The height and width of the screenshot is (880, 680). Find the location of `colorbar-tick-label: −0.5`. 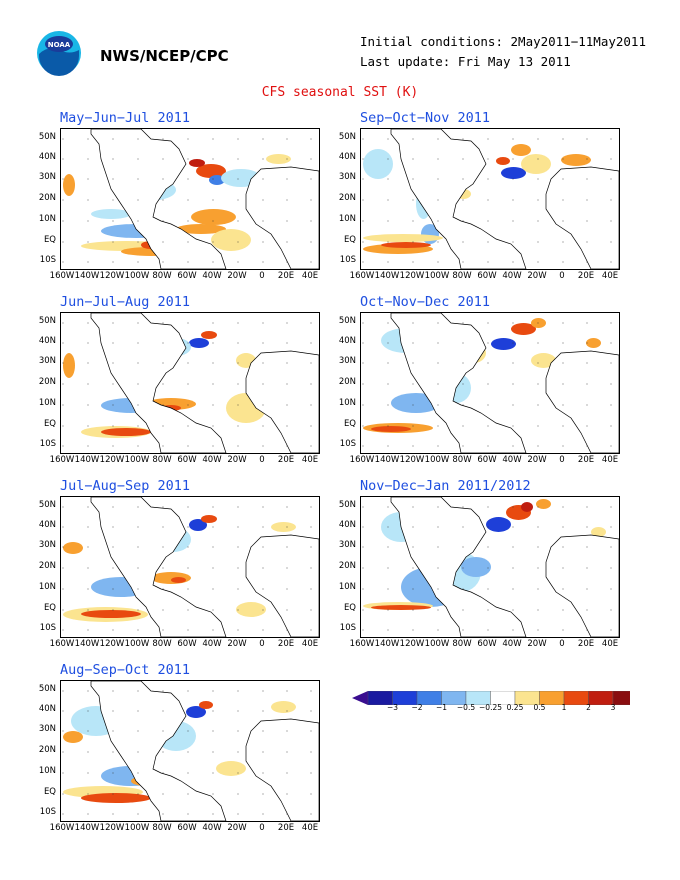

colorbar-tick-label: −0.5 is located at coordinates (466, 707).